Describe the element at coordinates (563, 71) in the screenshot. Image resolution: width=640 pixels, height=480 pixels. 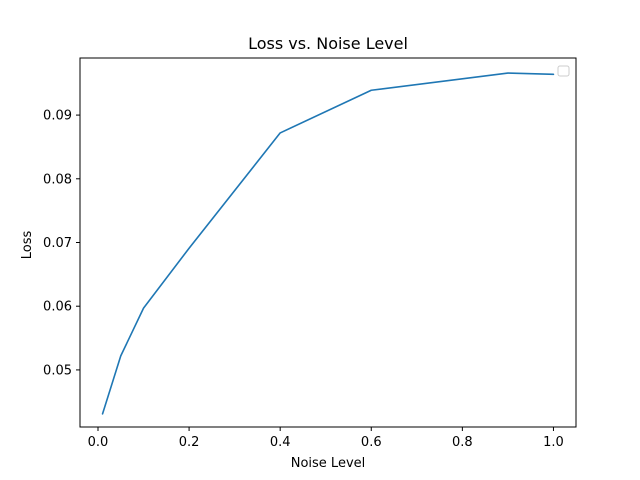
I see `legend-box` at that location.